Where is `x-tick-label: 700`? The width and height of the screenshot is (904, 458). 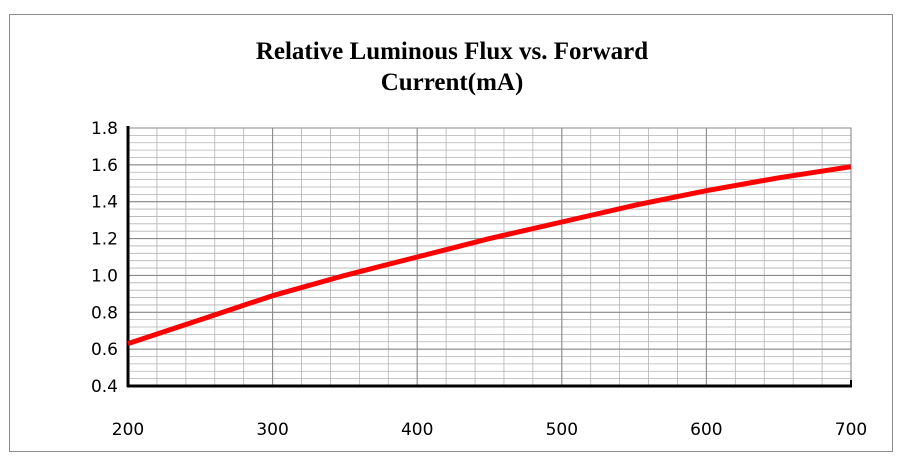
x-tick-label: 700 is located at coordinates (851, 430).